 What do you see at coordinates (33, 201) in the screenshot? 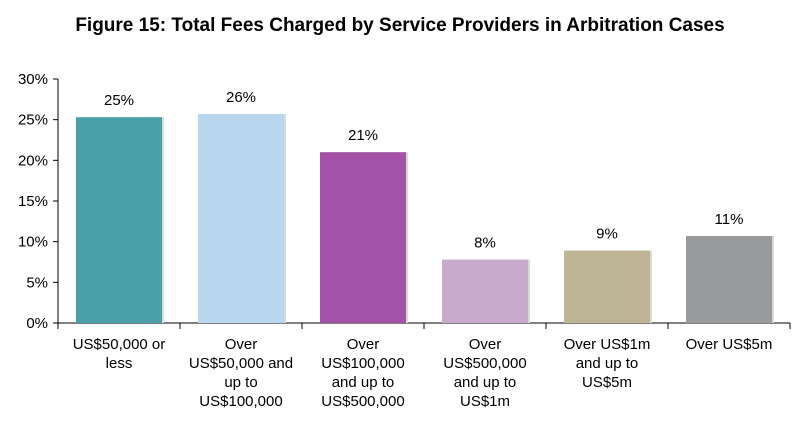
I see `y-tick-label: 15%` at bounding box center [33, 201].